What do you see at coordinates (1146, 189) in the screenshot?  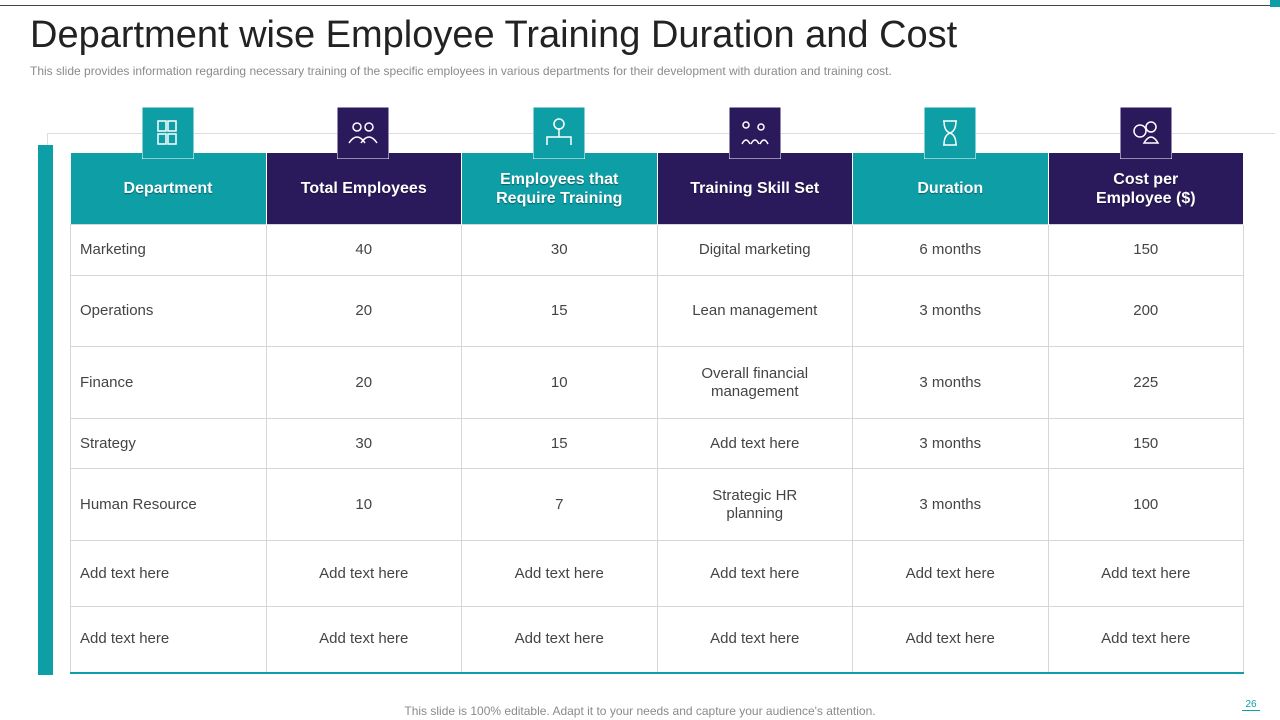 I see `column-header: Cost per Employee ($)` at bounding box center [1146, 189].